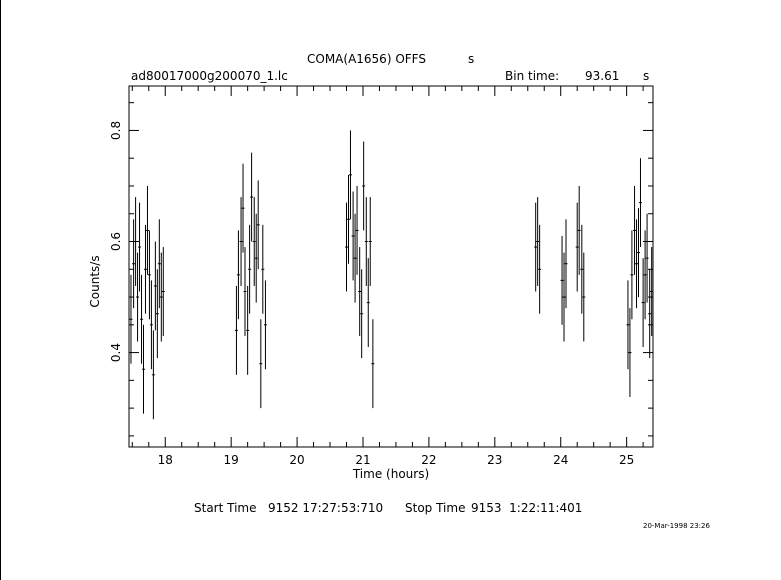 The height and width of the screenshot is (580, 781). I want to click on start-time-value: 9152 17:27:53:710, so click(326, 508).